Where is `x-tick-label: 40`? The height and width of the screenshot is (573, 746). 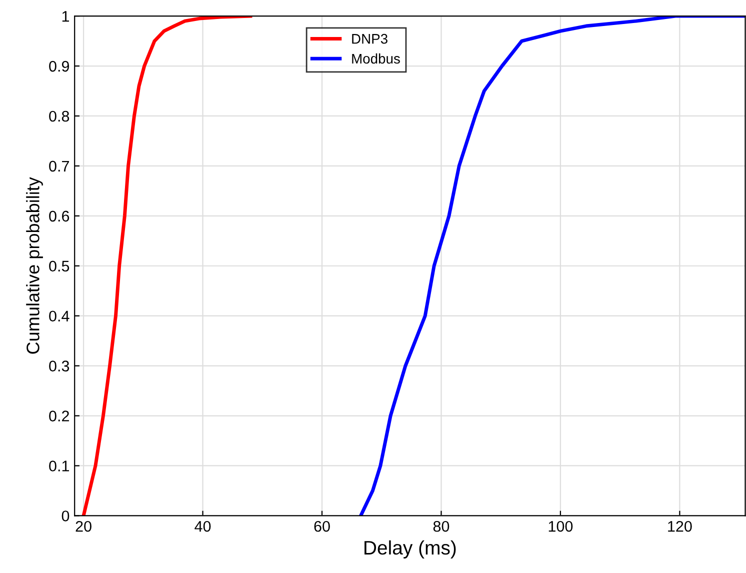 x-tick-label: 40 is located at coordinates (202, 526).